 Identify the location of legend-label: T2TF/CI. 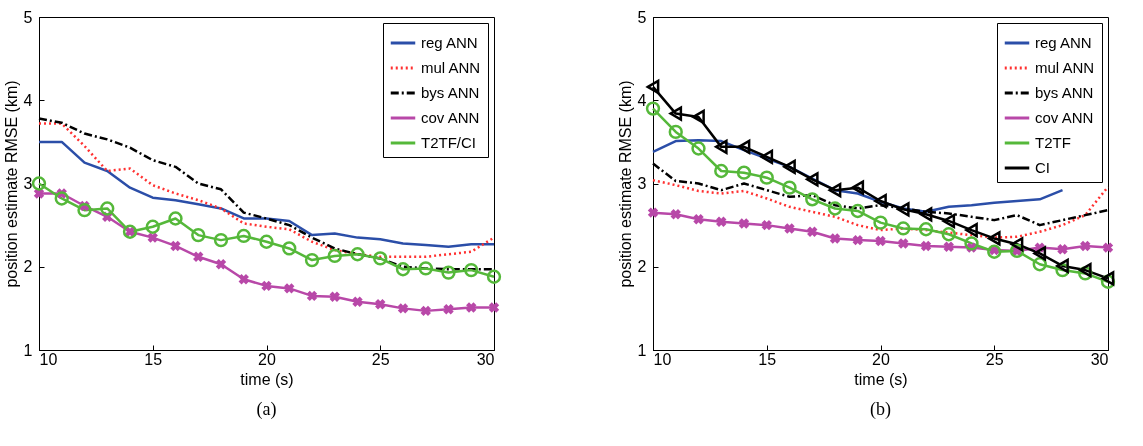
(448, 142).